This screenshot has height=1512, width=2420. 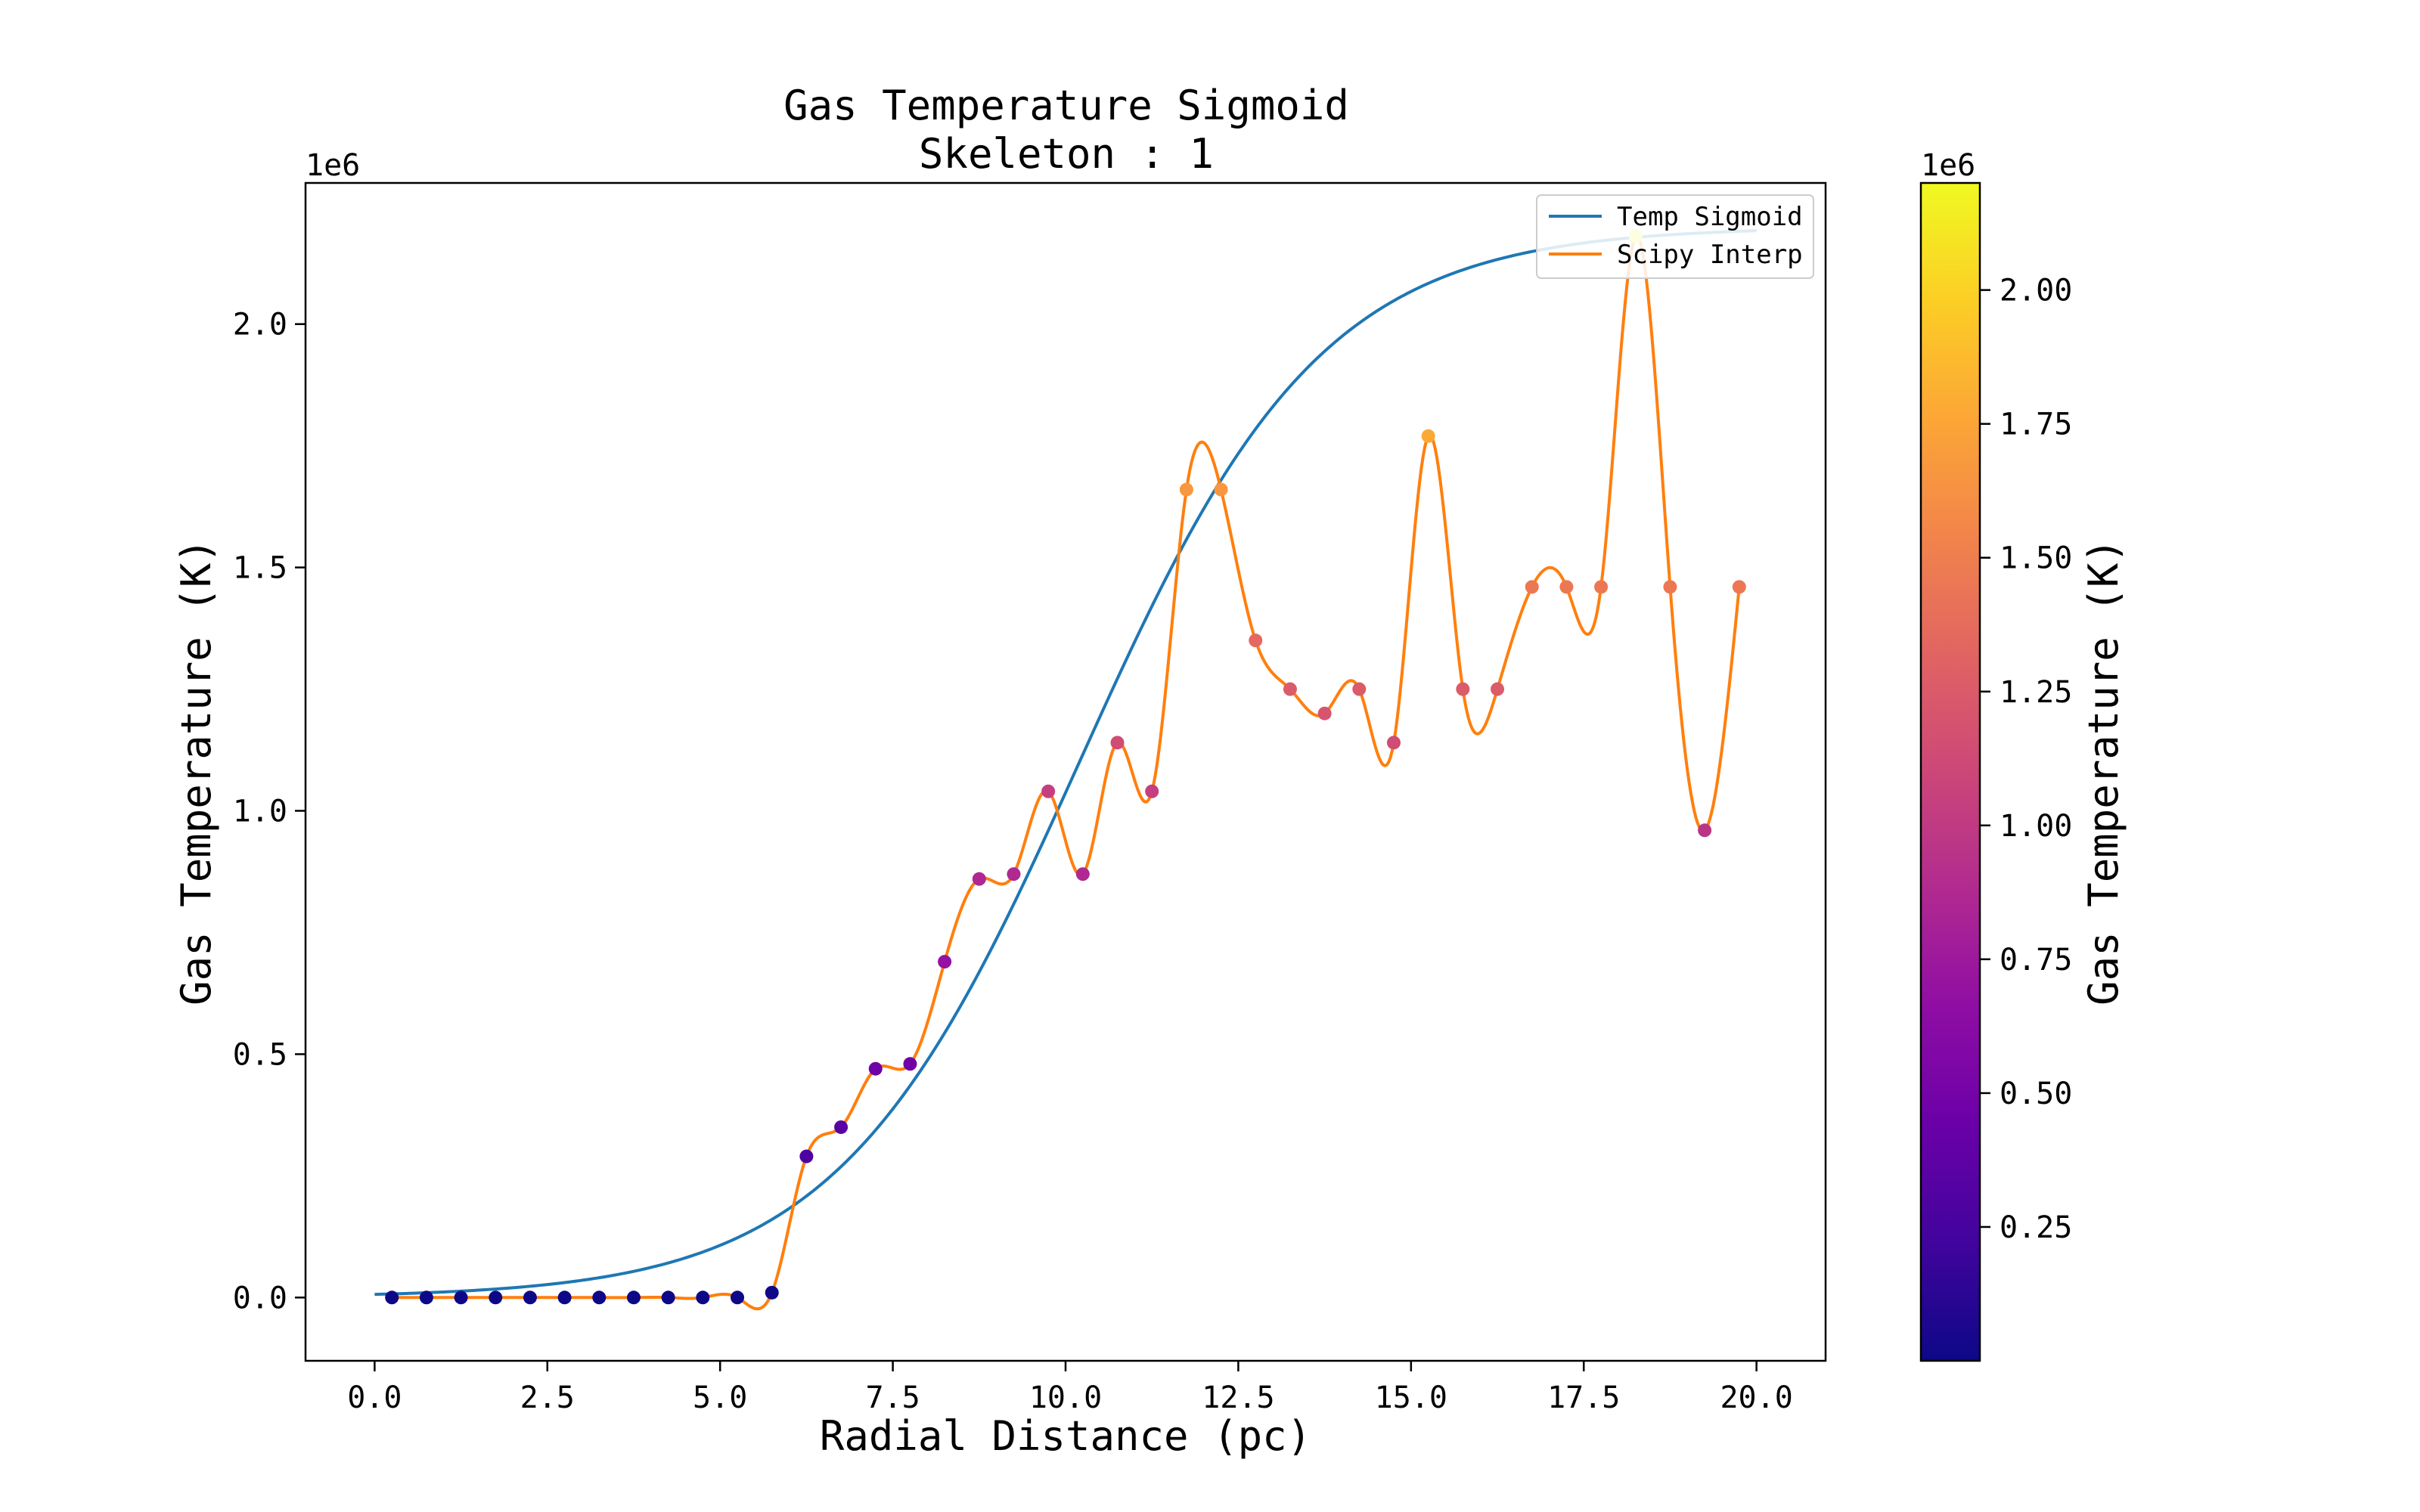 What do you see at coordinates (1948, 165) in the screenshot?
I see `colorbar-offset-label: 1e6` at bounding box center [1948, 165].